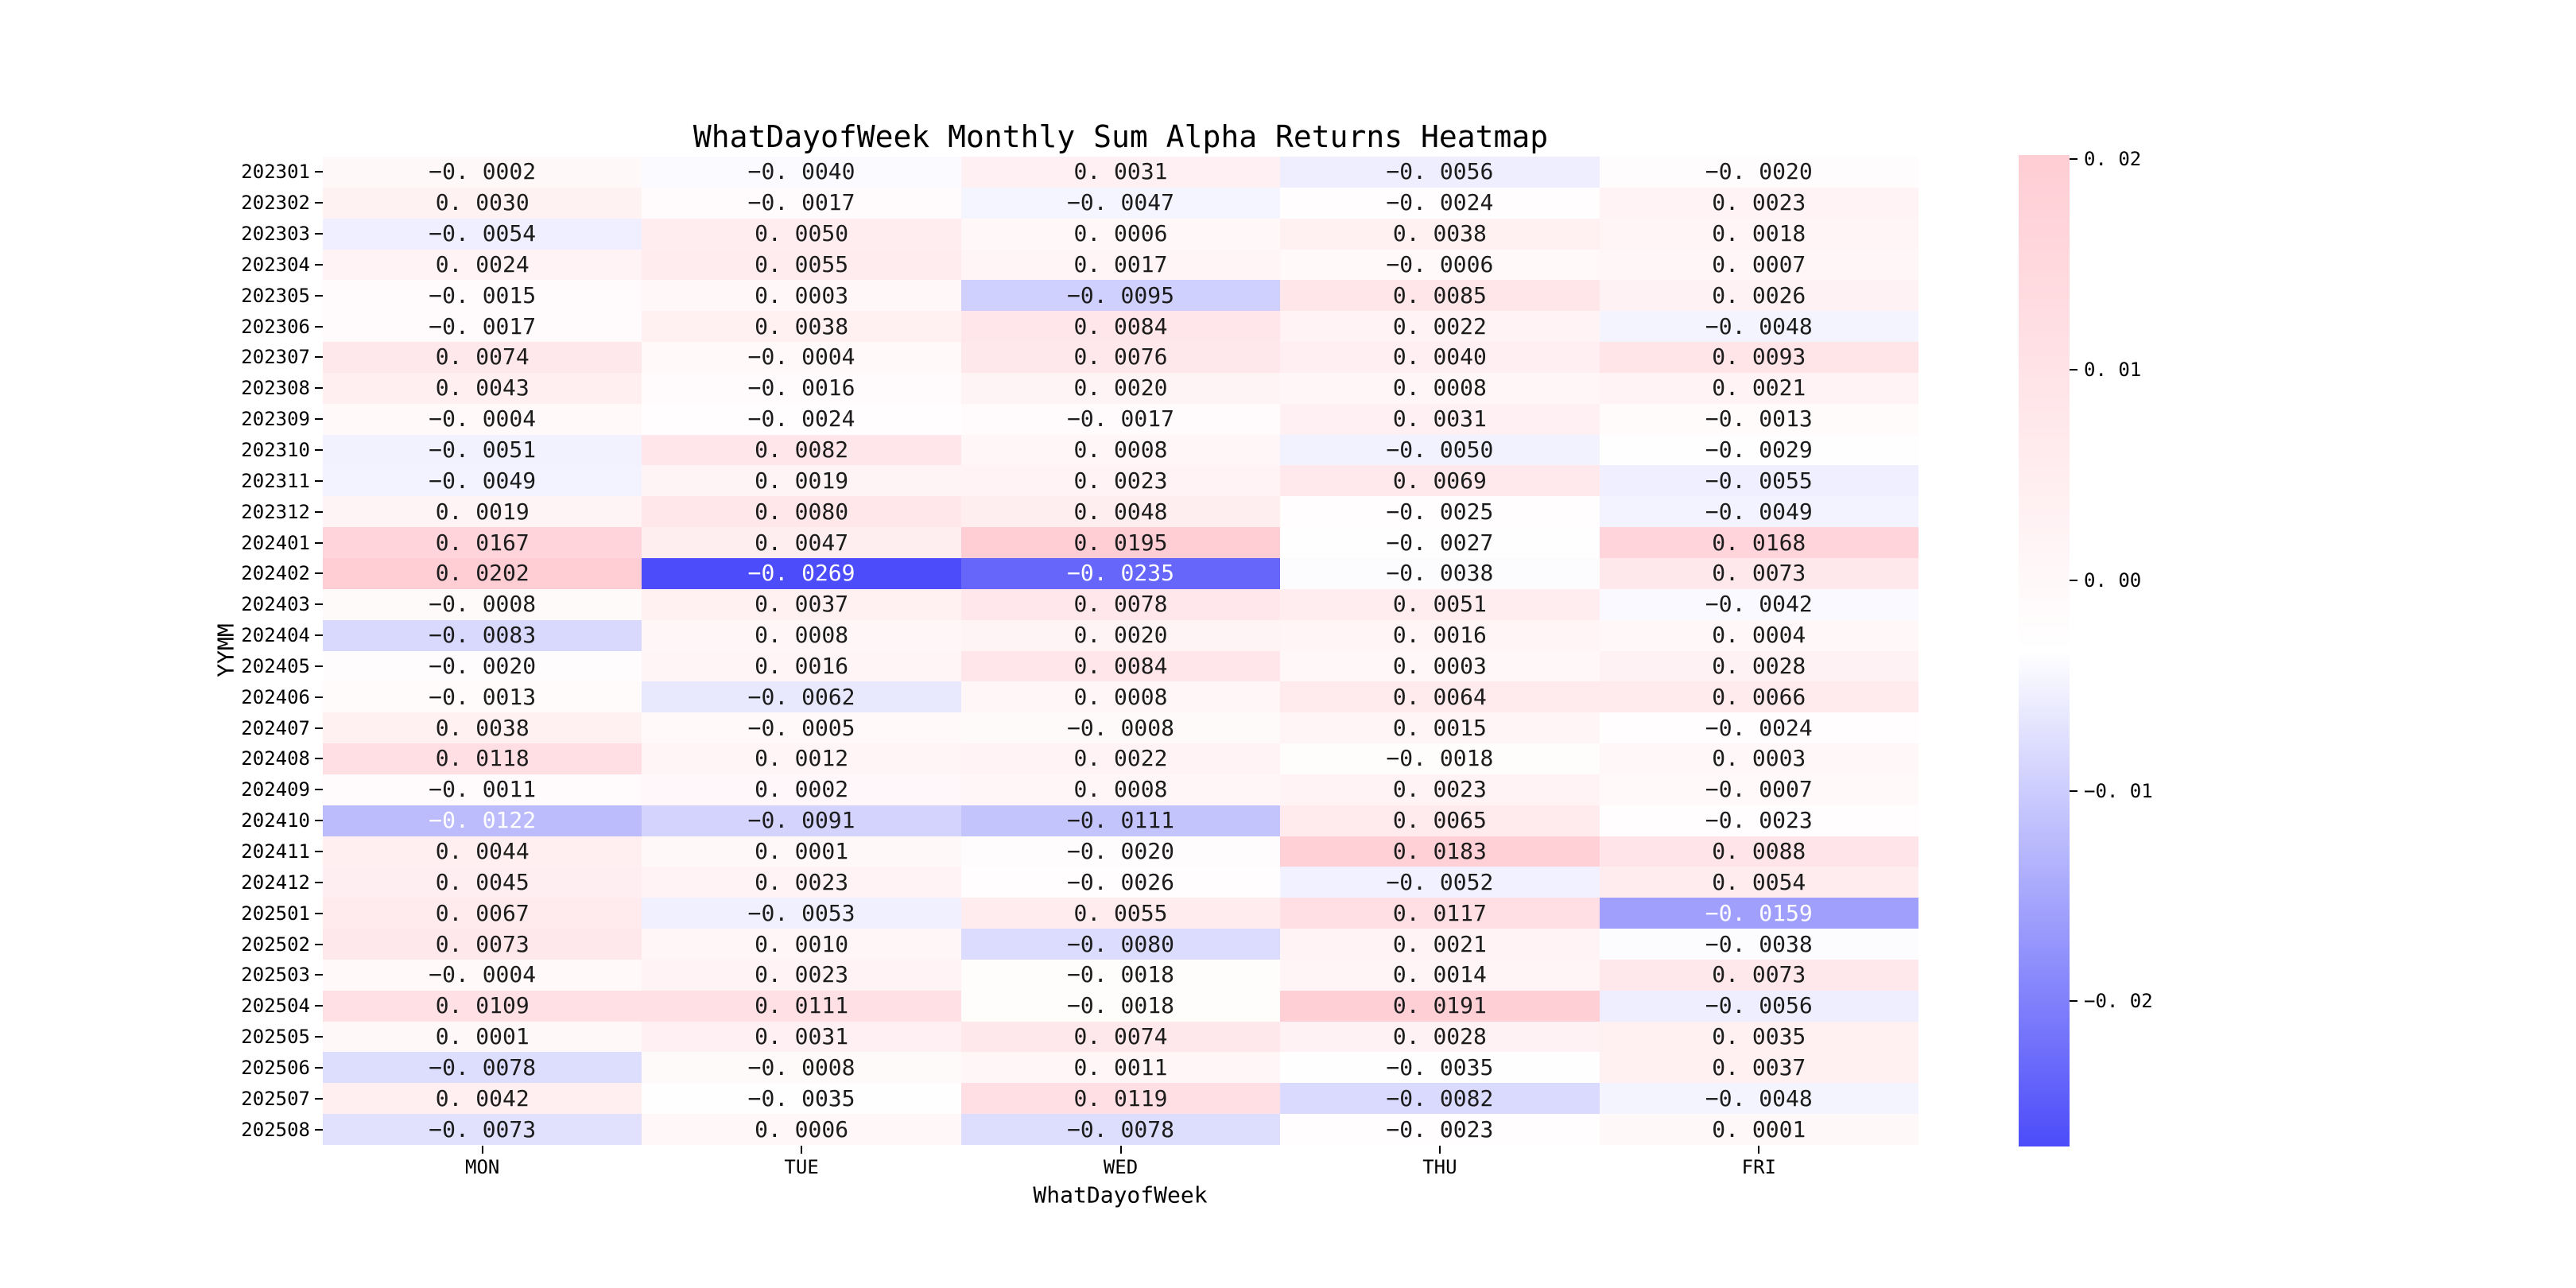 This screenshot has height=1288, width=2576. I want to click on heatmap-cell: −0. 0047, so click(1121, 203).